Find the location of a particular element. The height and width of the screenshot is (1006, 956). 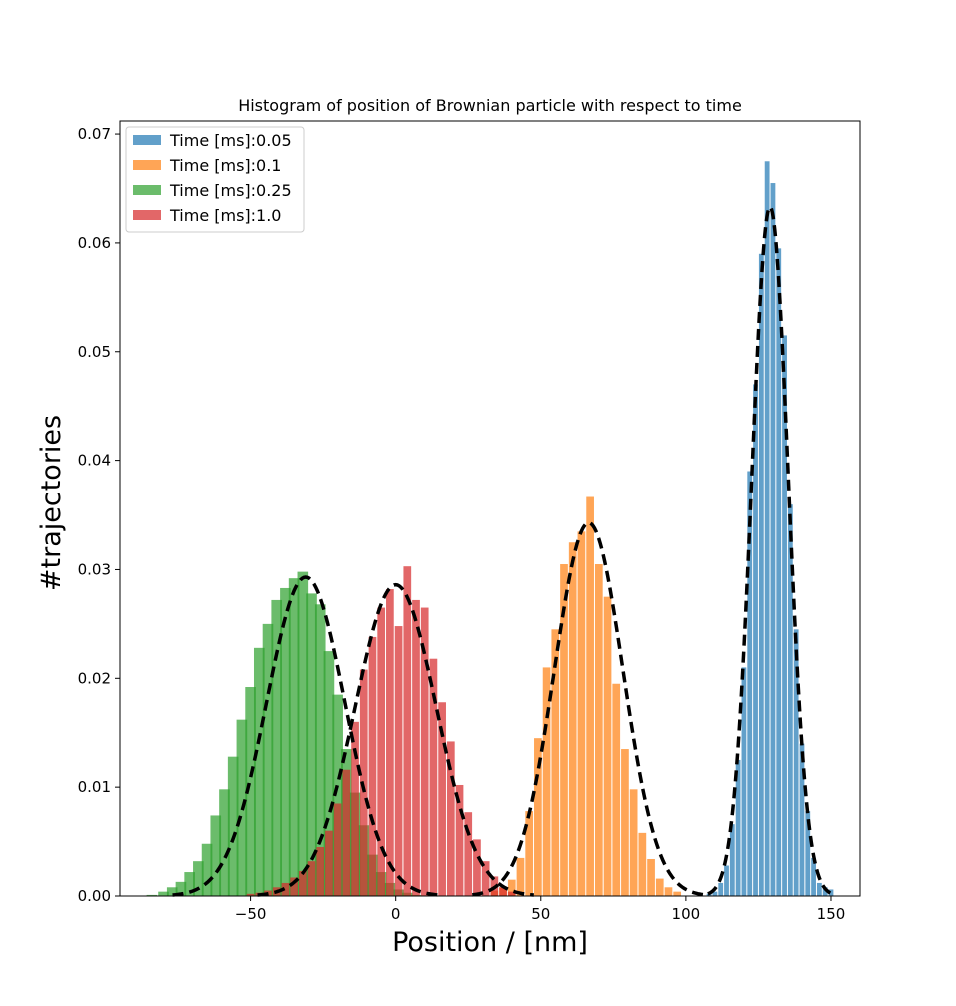

y-axis-label: #trajectories is located at coordinates (51, 503).